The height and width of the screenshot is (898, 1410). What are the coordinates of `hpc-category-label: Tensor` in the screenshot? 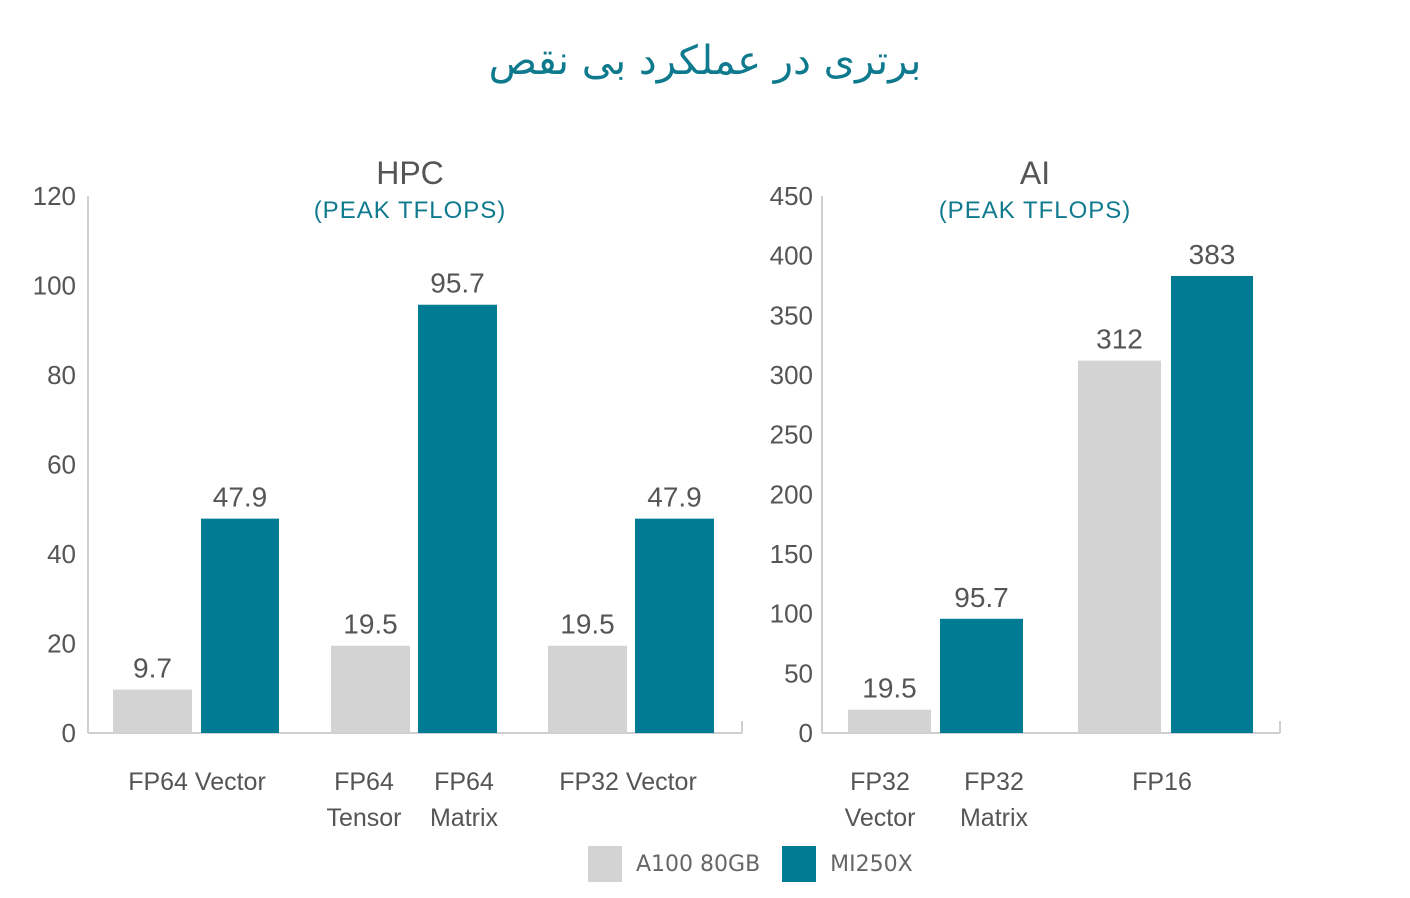 It's located at (363, 818).